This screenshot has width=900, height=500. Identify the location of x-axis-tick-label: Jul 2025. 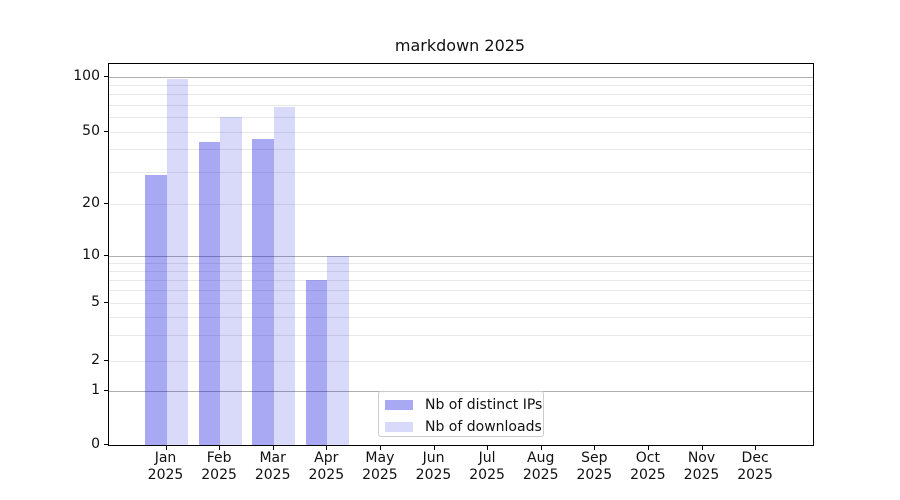
(487, 467).